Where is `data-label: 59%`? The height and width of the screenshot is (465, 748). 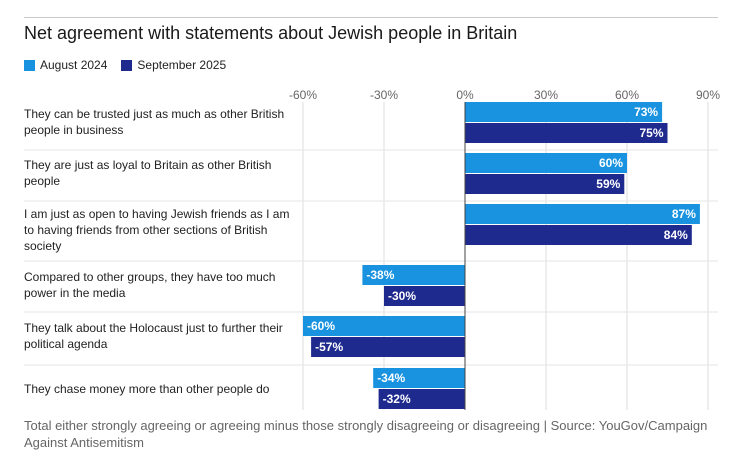 data-label: 59% is located at coordinates (608, 184).